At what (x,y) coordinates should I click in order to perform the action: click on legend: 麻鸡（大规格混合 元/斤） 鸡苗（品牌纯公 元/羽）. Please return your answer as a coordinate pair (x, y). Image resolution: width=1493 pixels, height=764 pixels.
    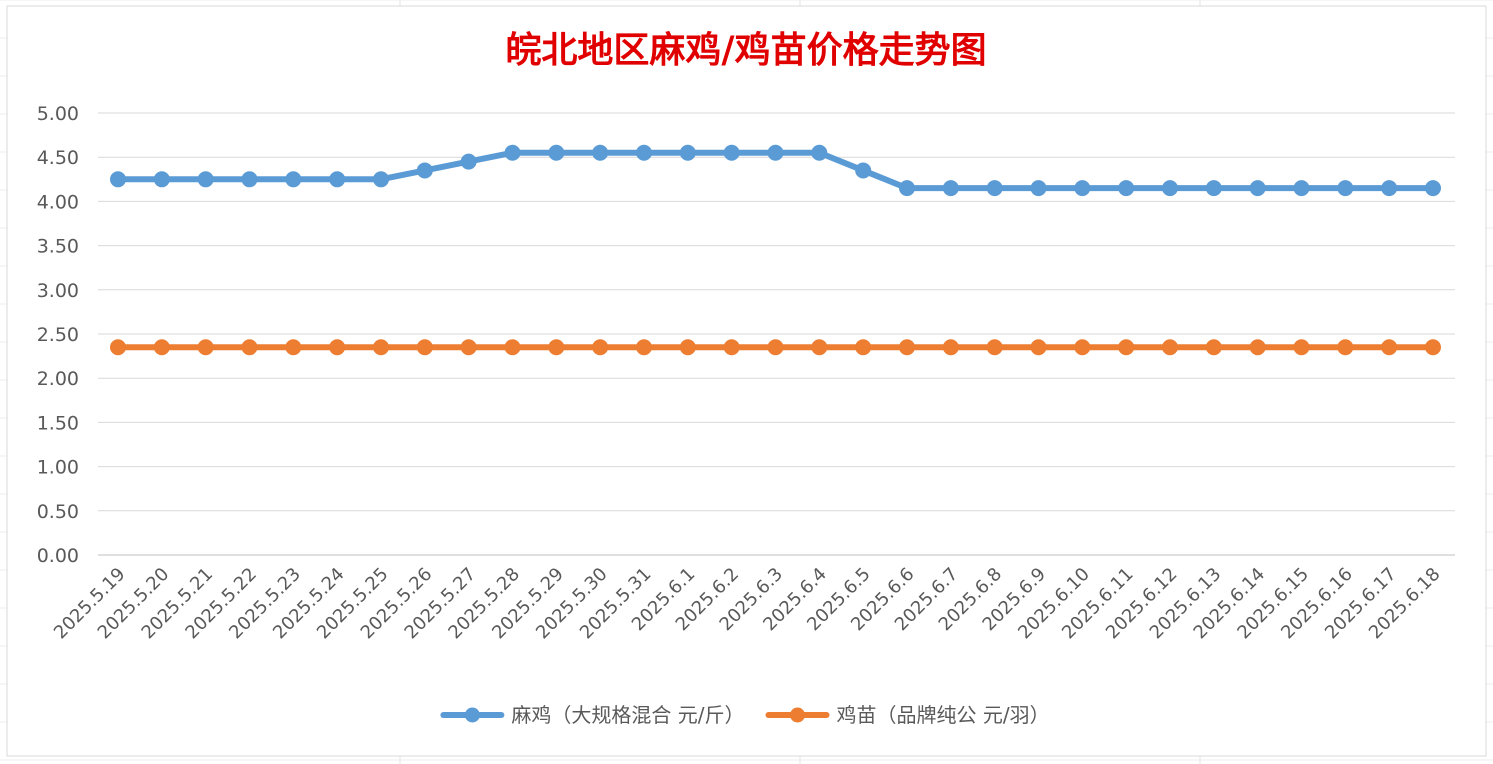
    Looking at the image, I should click on (745, 715).